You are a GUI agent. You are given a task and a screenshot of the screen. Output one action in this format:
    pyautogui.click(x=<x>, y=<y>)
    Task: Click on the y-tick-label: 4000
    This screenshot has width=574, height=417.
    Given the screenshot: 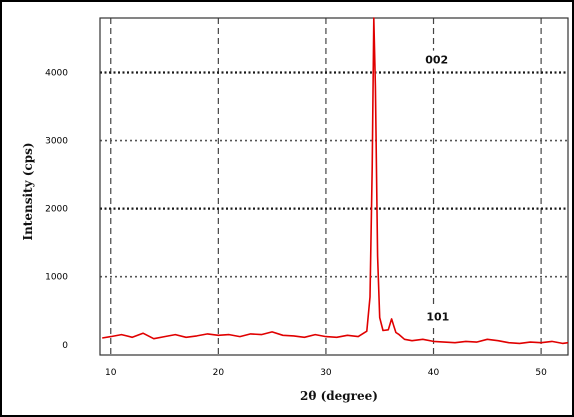 What is the action you would take?
    pyautogui.click(x=56, y=73)
    